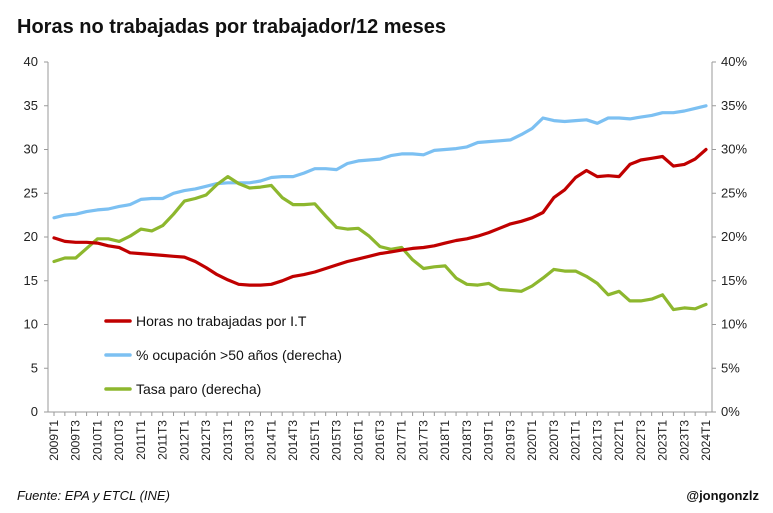 The height and width of the screenshot is (513, 773). Describe the element at coordinates (734, 105) in the screenshot. I see `y-right-tick-label: 35%` at that location.